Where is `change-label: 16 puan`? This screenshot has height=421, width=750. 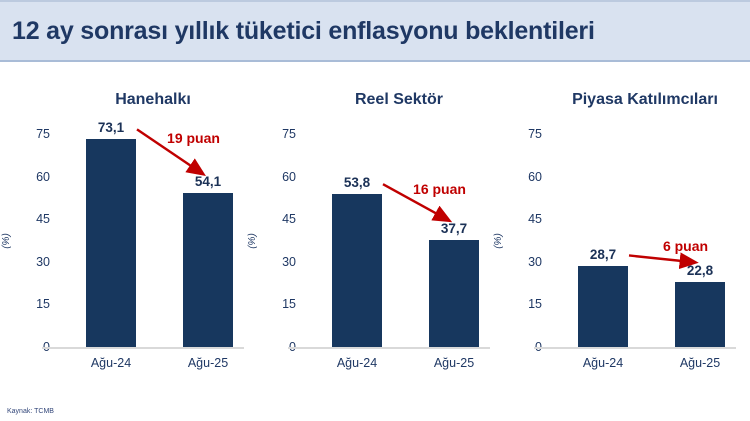 change-label: 16 puan is located at coordinates (439, 189).